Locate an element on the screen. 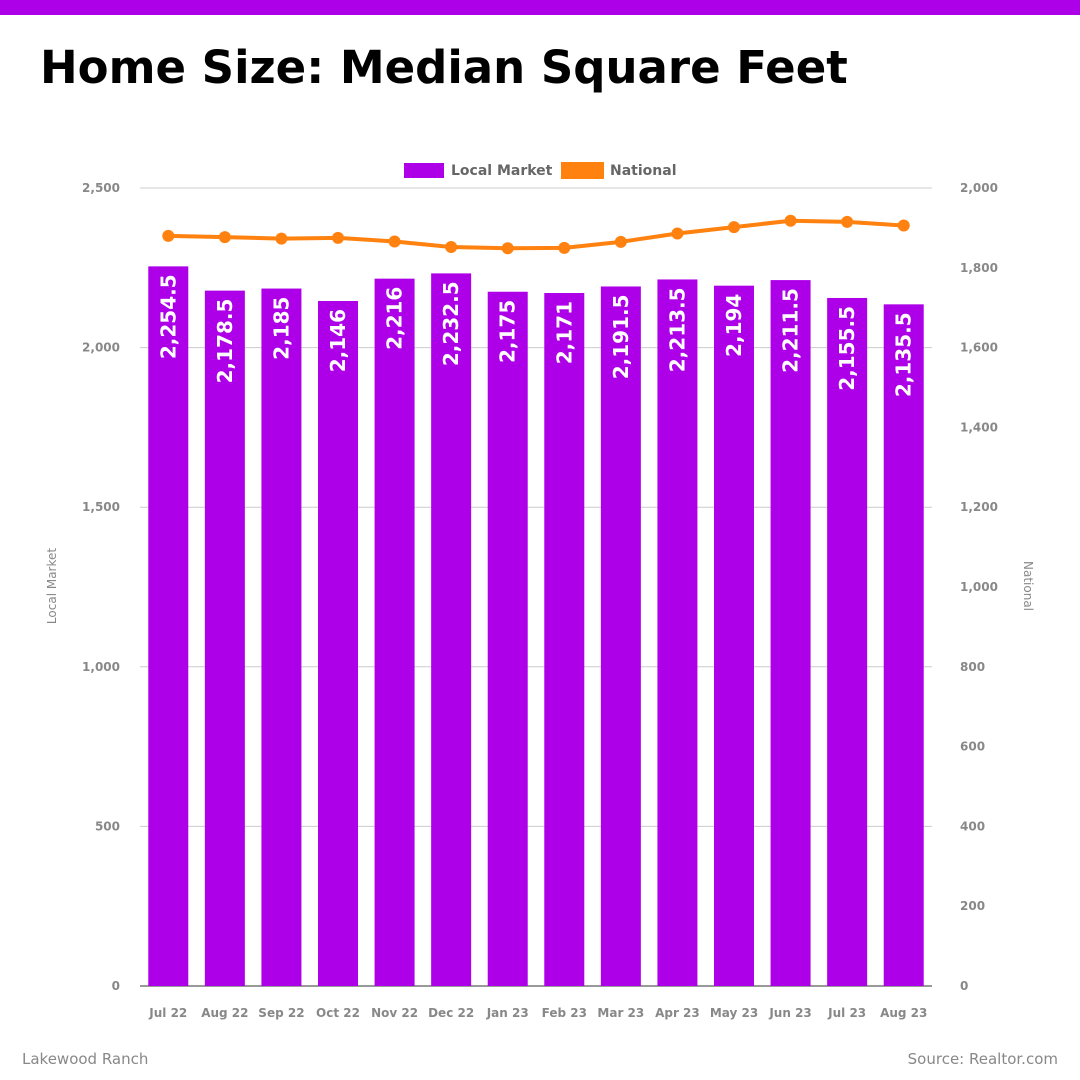  bar-data-label: 2,155.5 is located at coordinates (847, 348).